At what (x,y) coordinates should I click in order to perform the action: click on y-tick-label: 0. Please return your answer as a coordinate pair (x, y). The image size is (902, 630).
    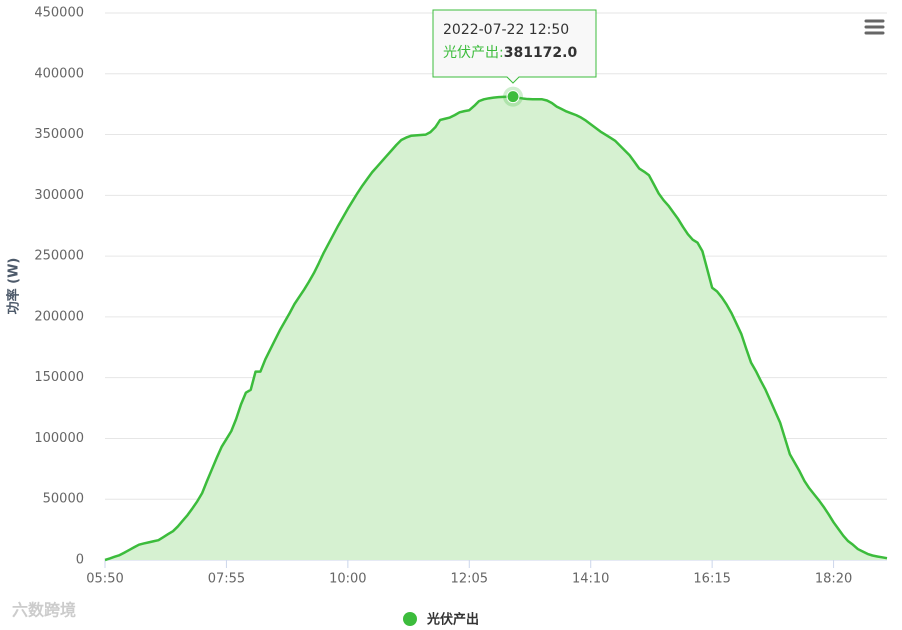
    Looking at the image, I should click on (80, 560).